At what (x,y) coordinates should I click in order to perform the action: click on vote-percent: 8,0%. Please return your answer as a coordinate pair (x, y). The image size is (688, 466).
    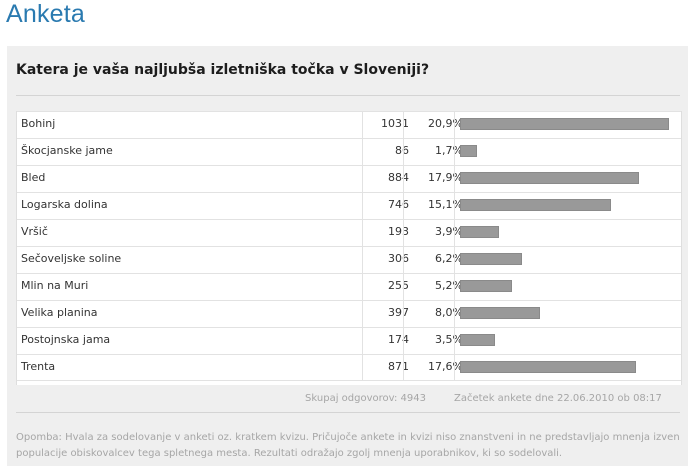
    Looking at the image, I should click on (449, 312).